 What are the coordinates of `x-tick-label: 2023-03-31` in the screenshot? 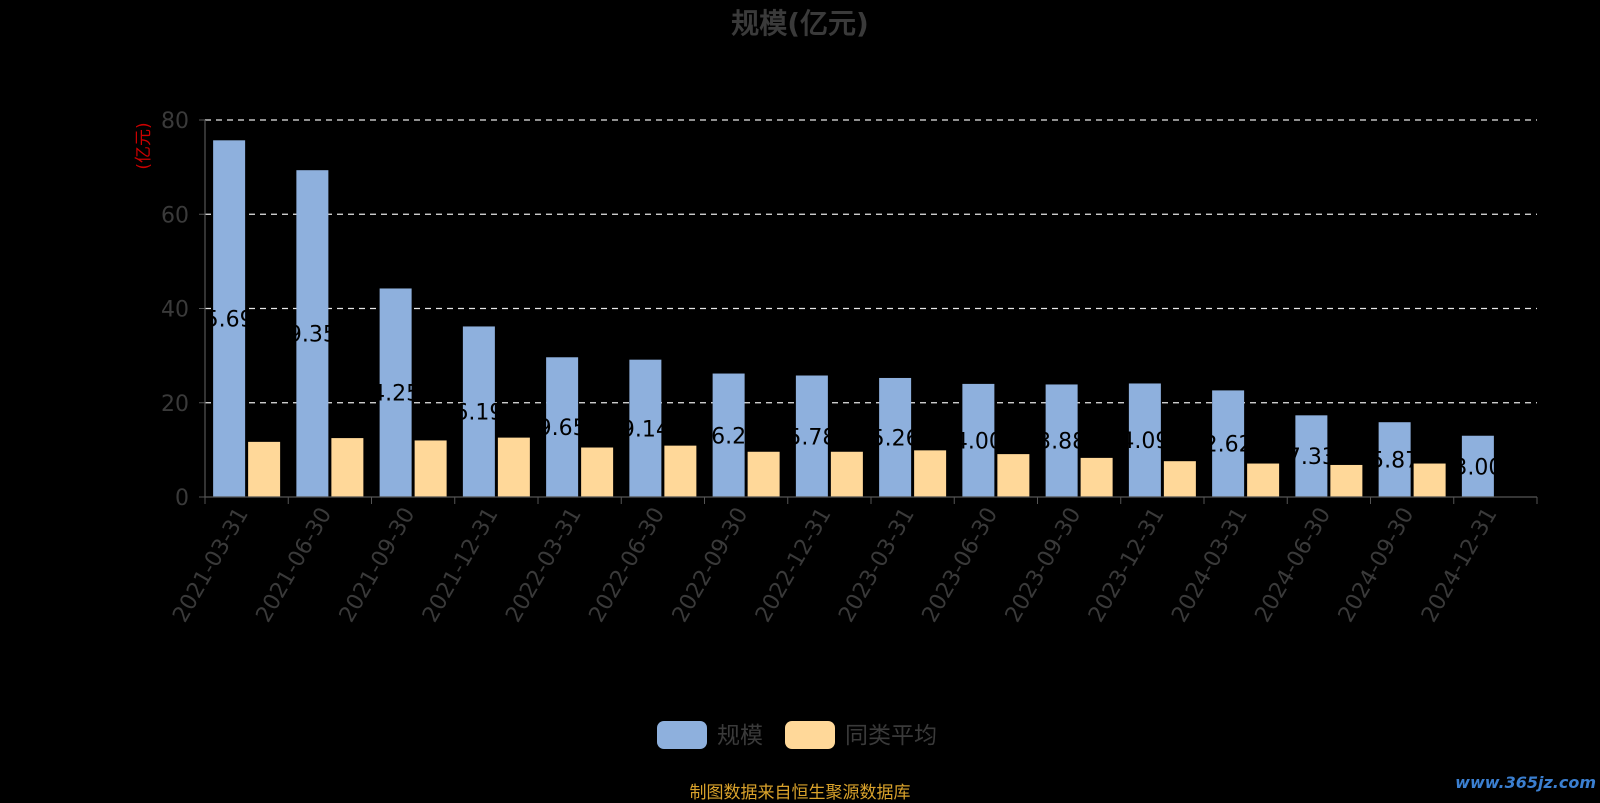 It's located at (877, 565).